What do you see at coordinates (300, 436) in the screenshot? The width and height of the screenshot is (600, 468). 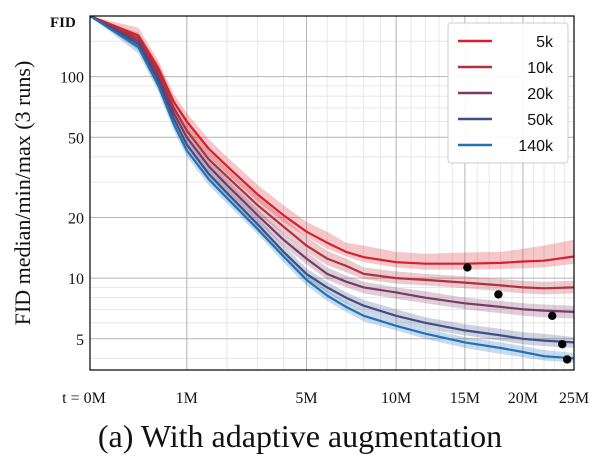 I see `figure-caption: (a) With adaptive augmentation` at bounding box center [300, 436].